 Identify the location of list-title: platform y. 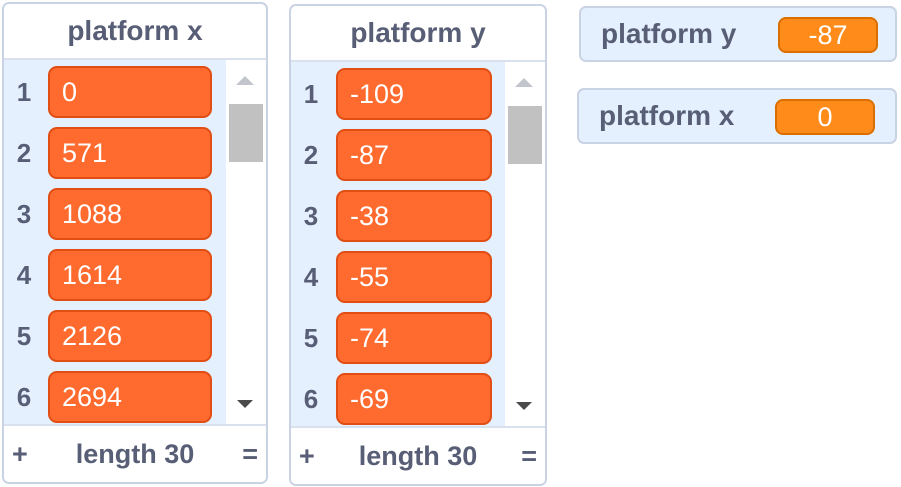
(418, 34).